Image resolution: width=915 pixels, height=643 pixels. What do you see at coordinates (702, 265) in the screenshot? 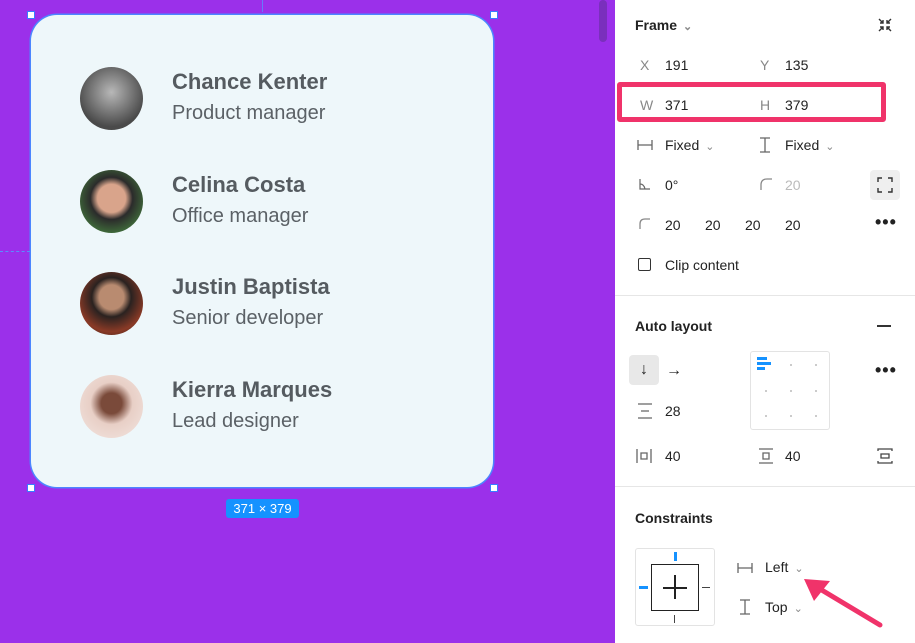
I see `clip-content-label: Clip content` at bounding box center [702, 265].